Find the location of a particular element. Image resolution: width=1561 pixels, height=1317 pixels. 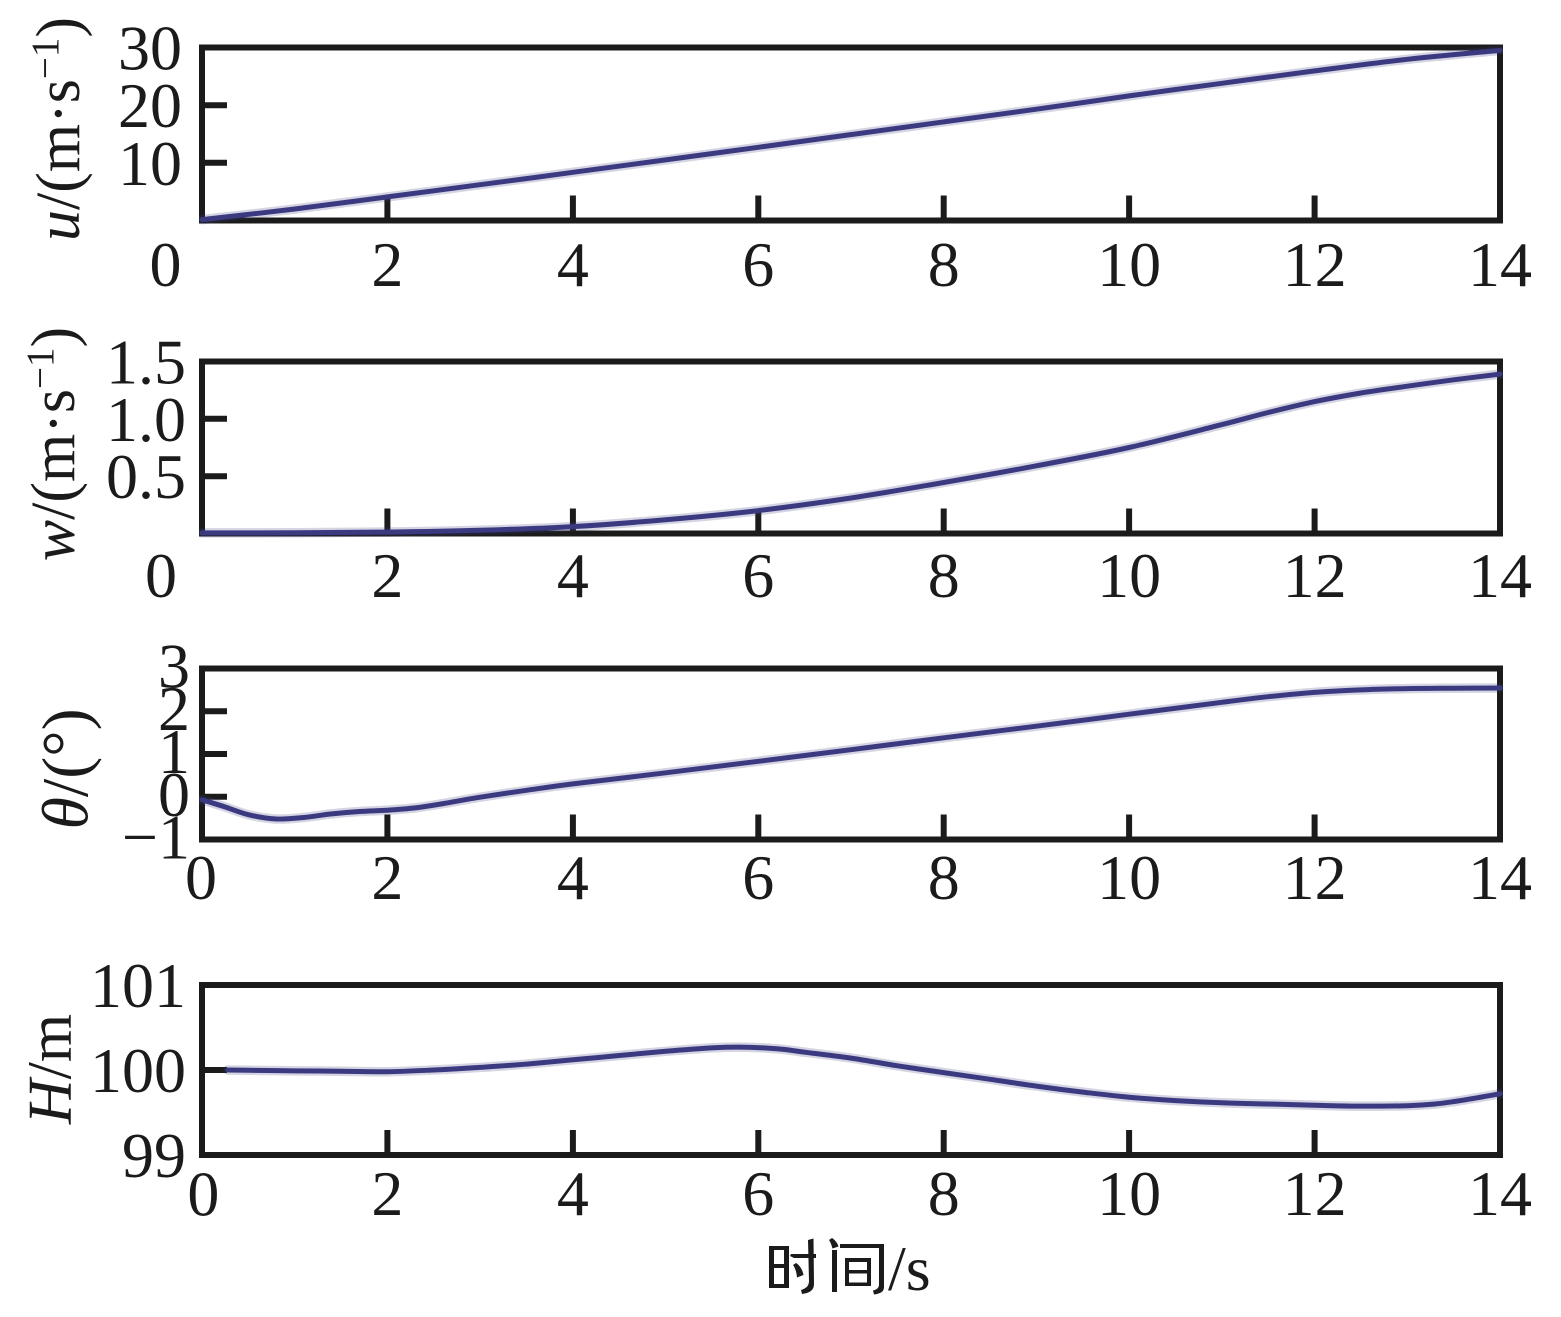

svg-text: 1.5 is located at coordinates (146, 362).